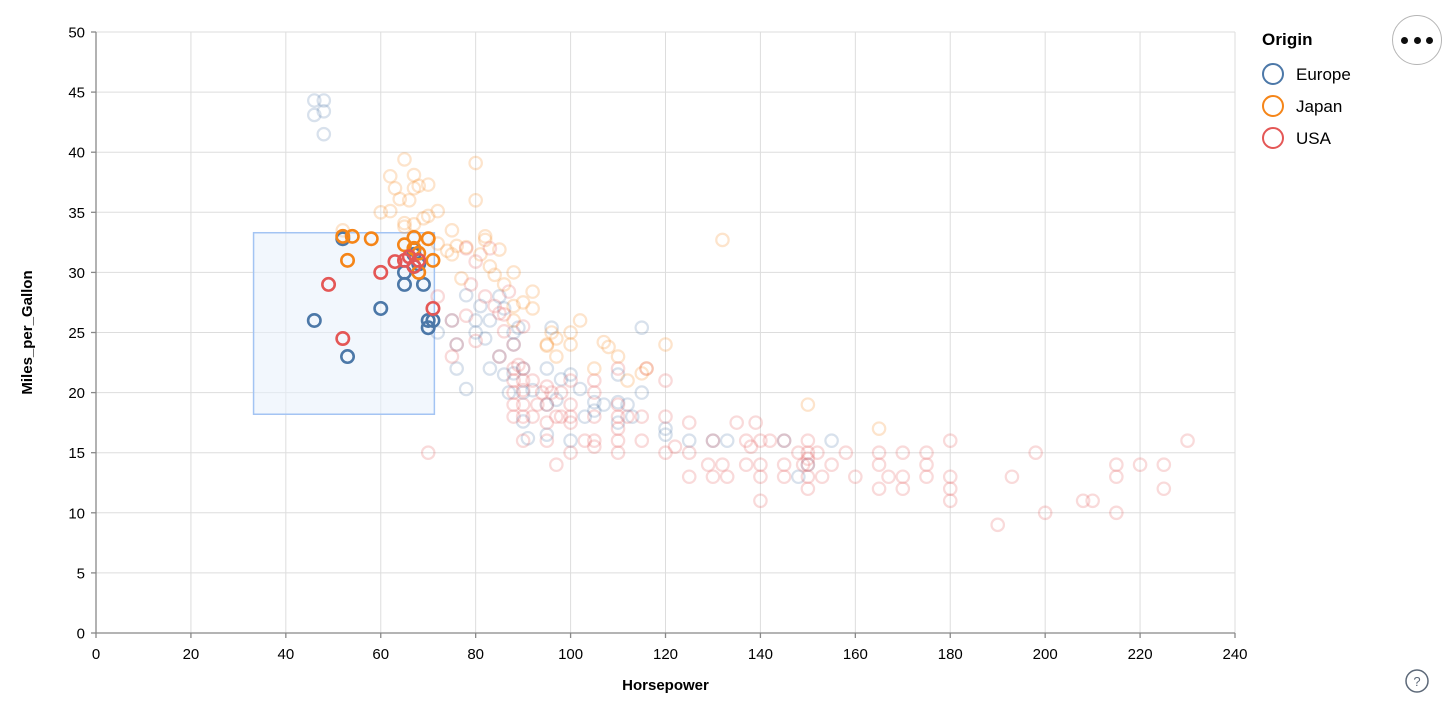 This screenshot has height=712, width=1454. I want to click on legend-item-europe: Europe, so click(1347, 74).